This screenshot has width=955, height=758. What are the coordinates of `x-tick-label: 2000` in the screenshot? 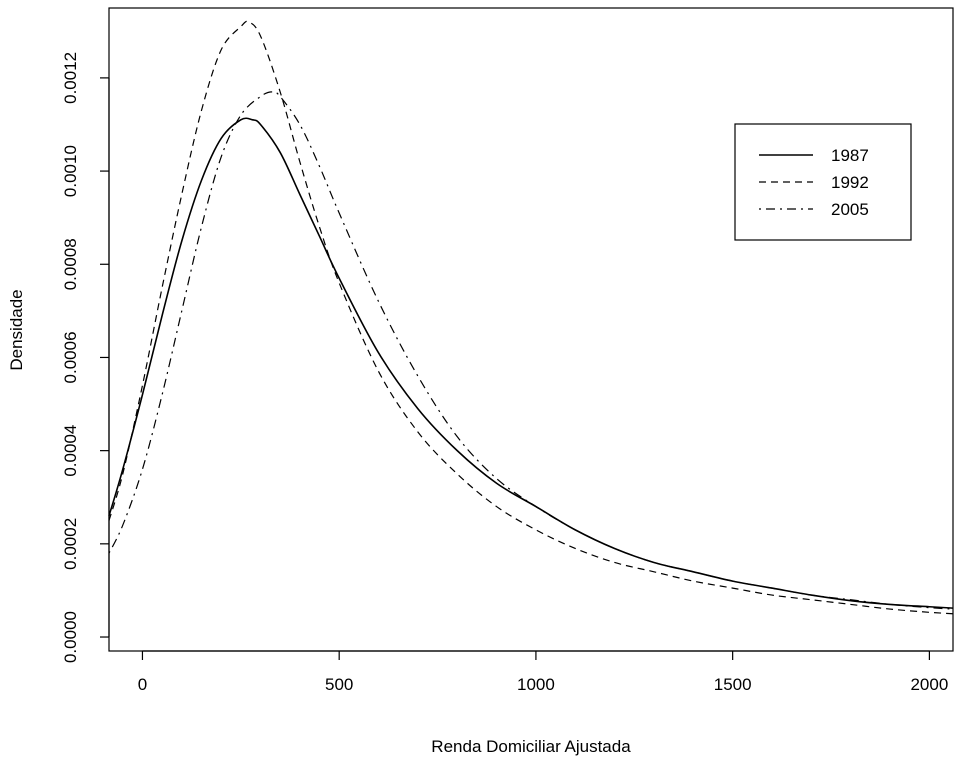 It's located at (929, 684).